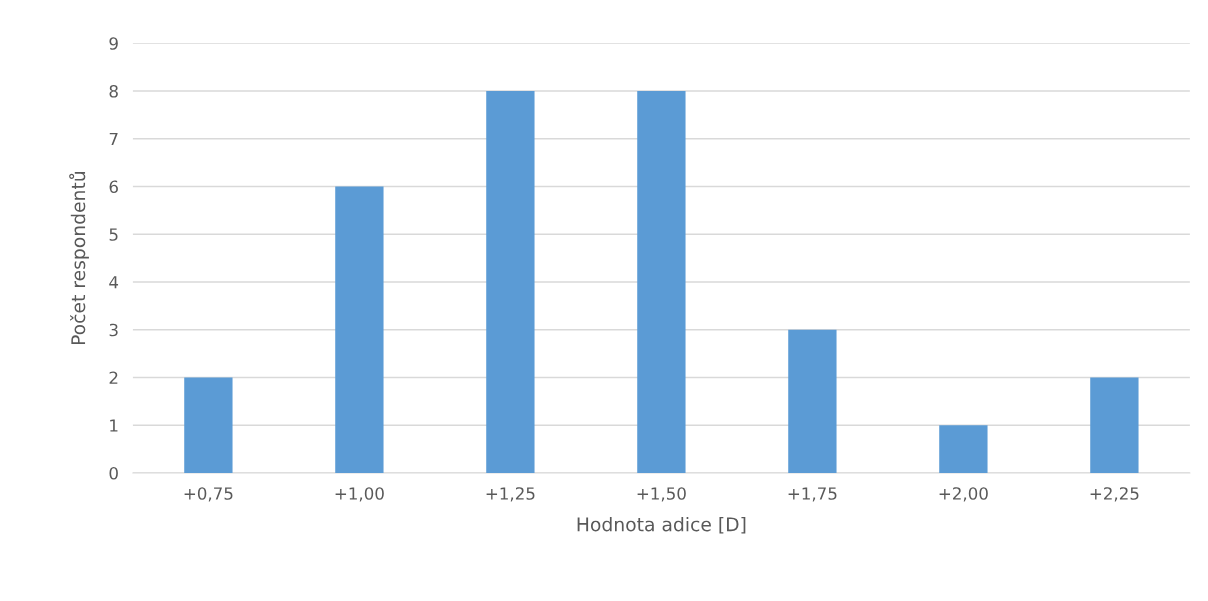 Image resolution: width=1208 pixels, height=601 pixels. I want to click on y-axis-title: Počet respondentů, so click(79, 258).